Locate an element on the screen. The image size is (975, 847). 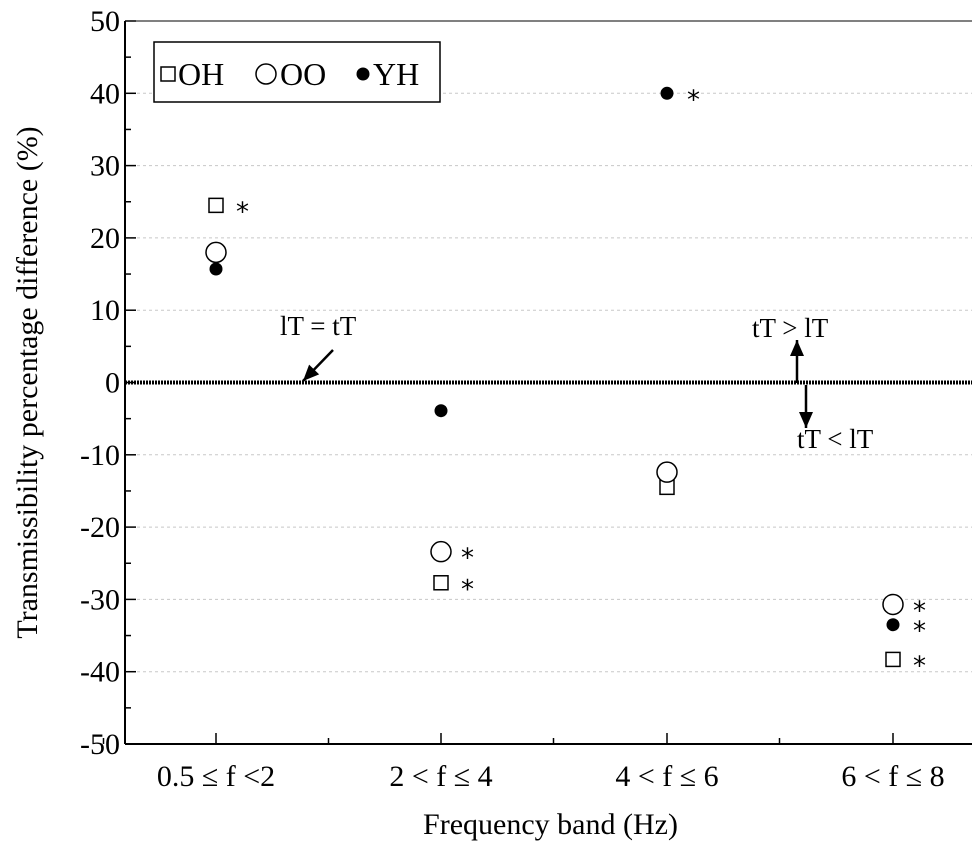
y-tick-label: 30 is located at coordinates (105, 166).